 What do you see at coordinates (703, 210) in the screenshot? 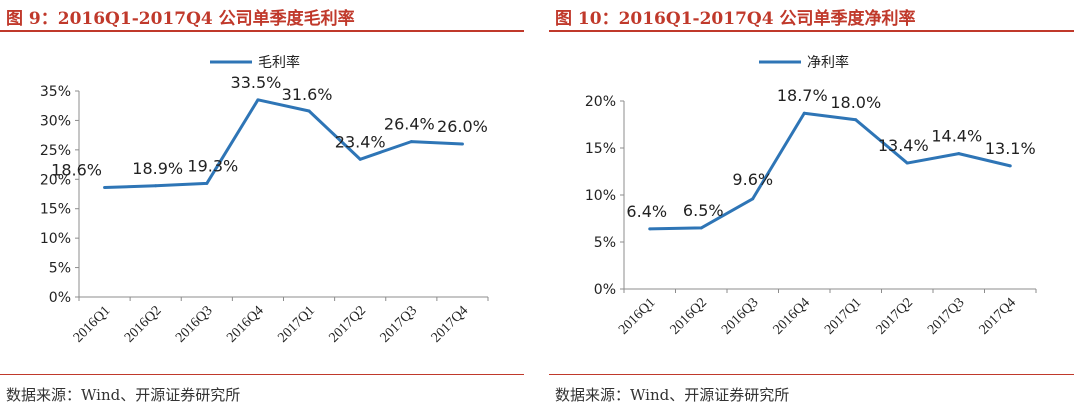
I see `data-label: 6.5%` at bounding box center [703, 210].